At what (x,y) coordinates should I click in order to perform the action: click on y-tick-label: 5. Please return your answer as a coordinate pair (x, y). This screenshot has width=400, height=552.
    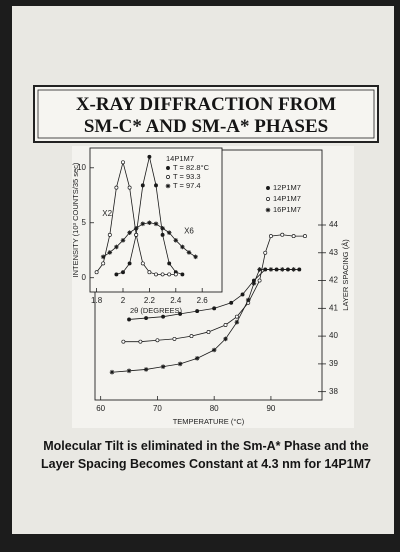
    Looking at the image, I should click on (84, 222).